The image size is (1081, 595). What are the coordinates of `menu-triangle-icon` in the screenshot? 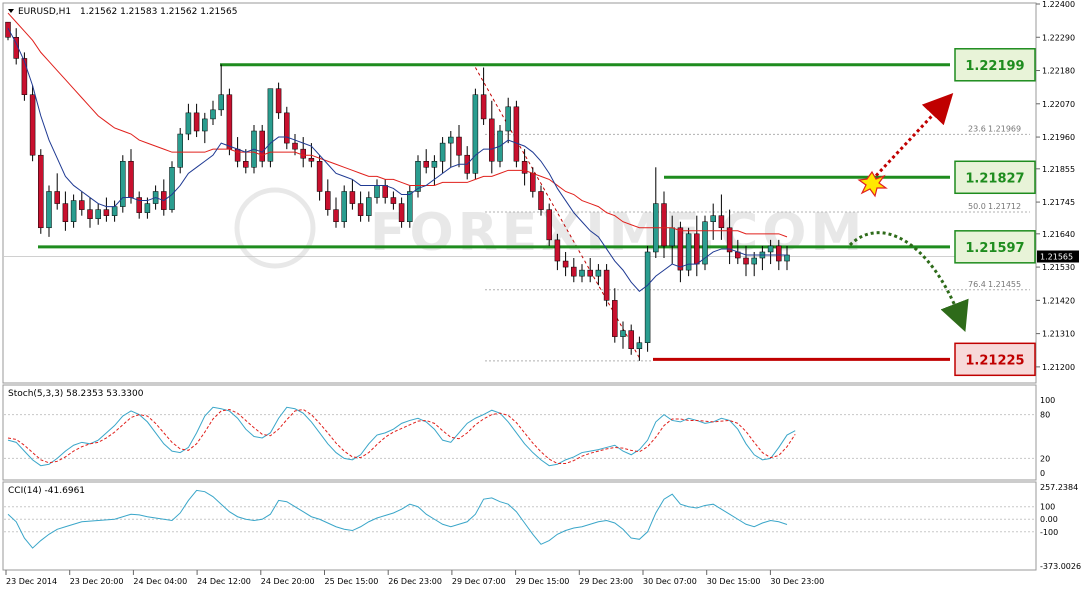 It's located at (11, 11).